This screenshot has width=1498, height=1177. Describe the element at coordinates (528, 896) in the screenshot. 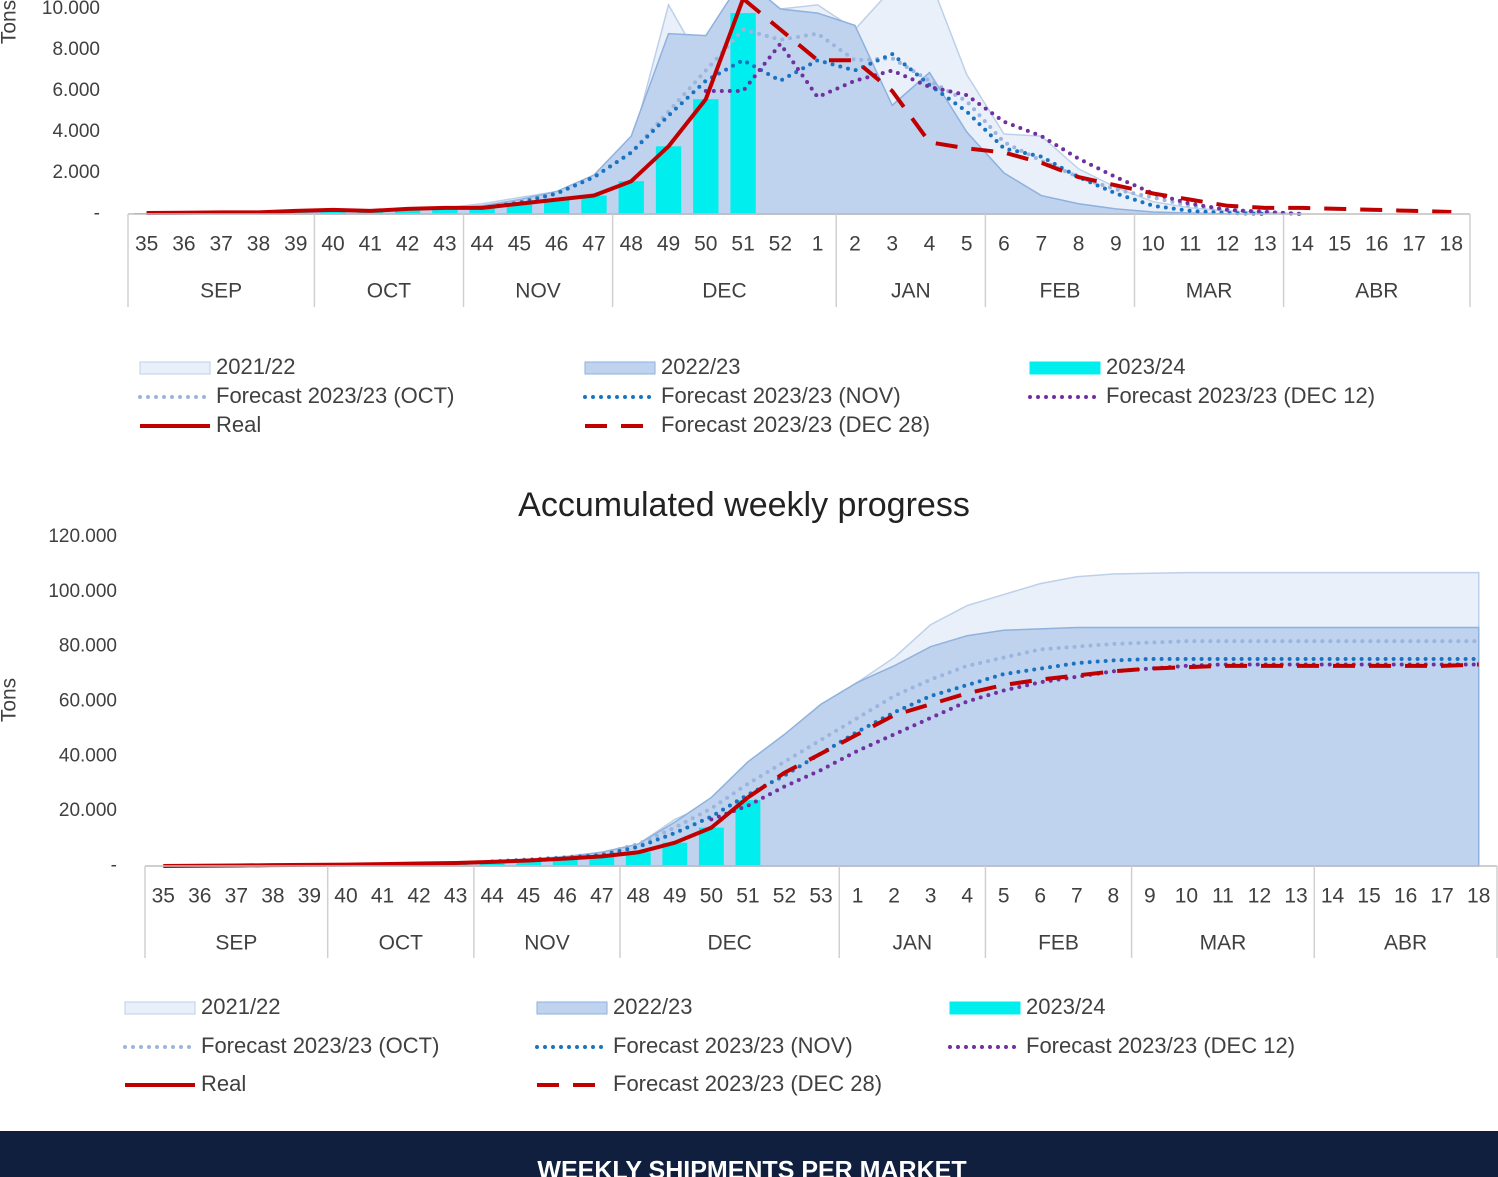

I see `x-tick-label: 45` at that location.